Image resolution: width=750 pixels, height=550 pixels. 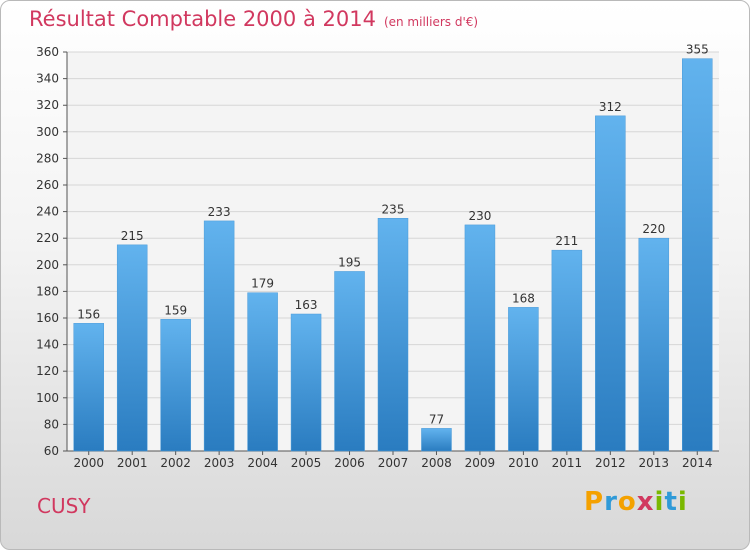 What do you see at coordinates (175, 310) in the screenshot?
I see `data-label-2002: 159` at bounding box center [175, 310].